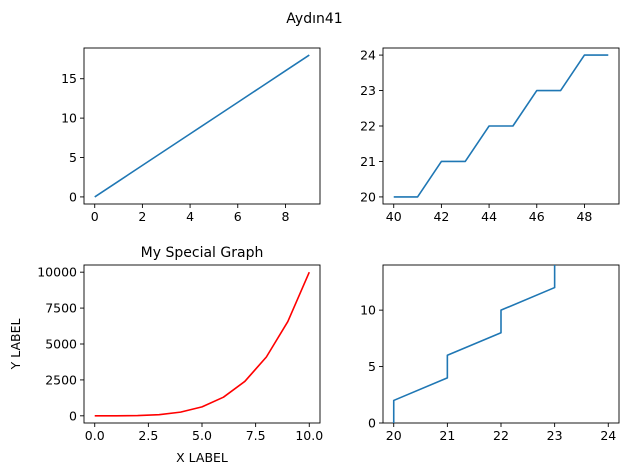 This screenshot has width=629, height=475. I want to click on y-axis: 0 5 10, so click(371, 367).